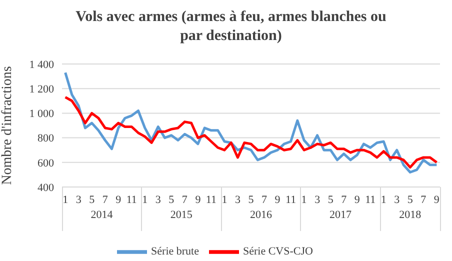 This screenshot has width=452, height=261. What do you see at coordinates (181, 215) in the screenshot?
I see `text: 2015` at bounding box center [181, 215].